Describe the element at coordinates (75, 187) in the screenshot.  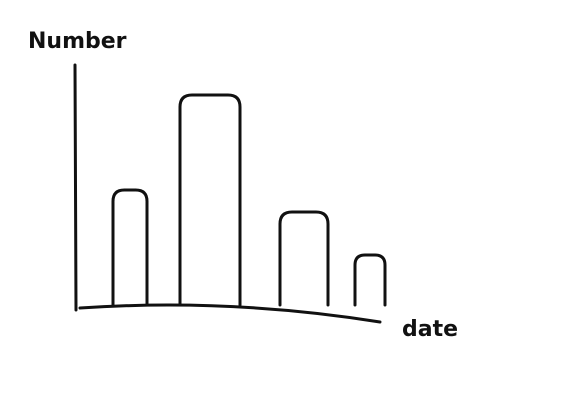
I see `y-axis` at that location.